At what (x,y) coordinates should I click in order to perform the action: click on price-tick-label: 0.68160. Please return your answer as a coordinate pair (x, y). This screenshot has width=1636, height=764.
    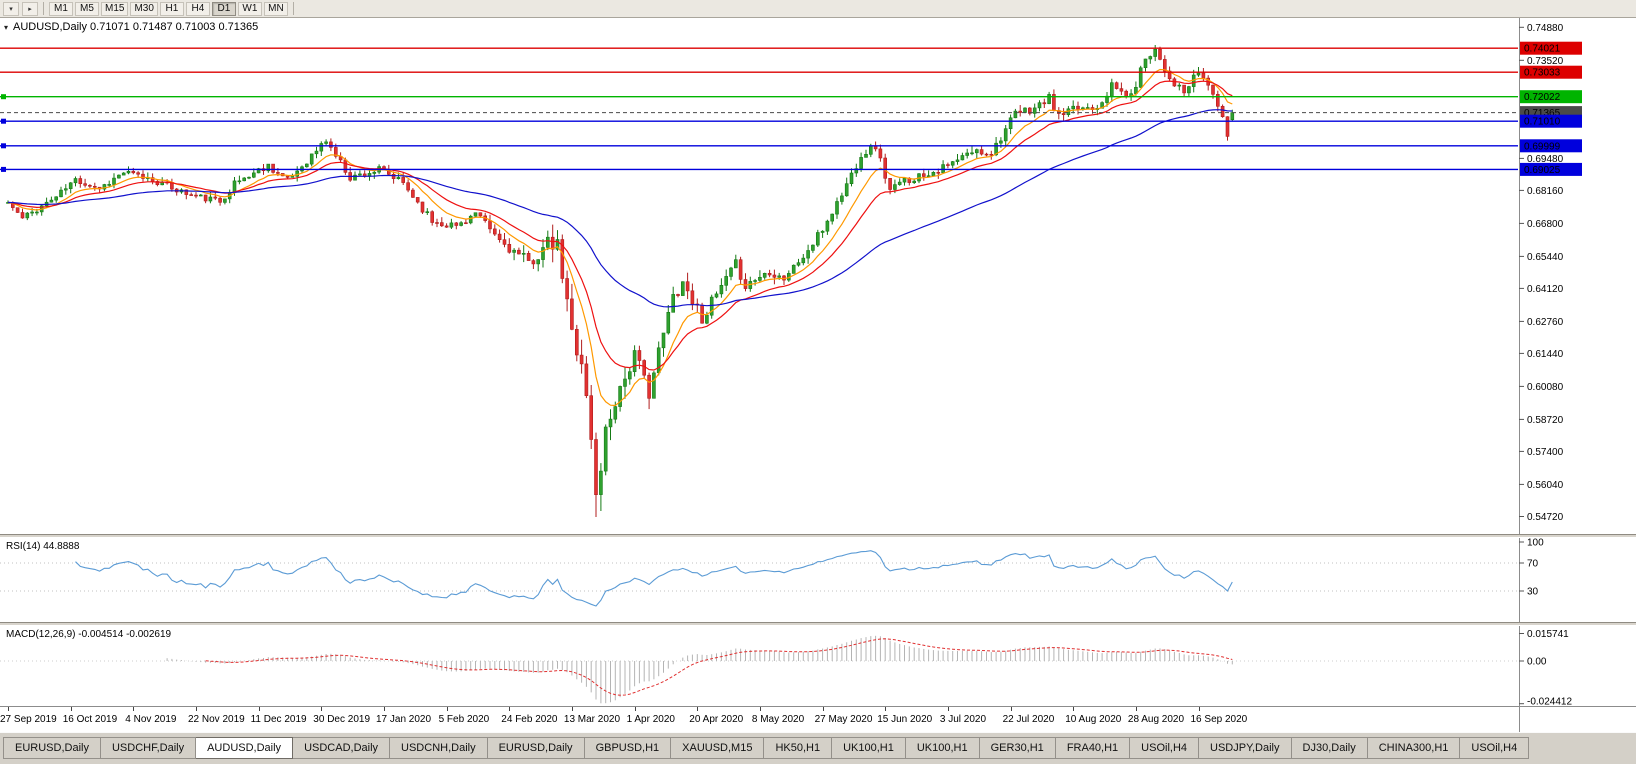
    Looking at the image, I should click on (1545, 191).